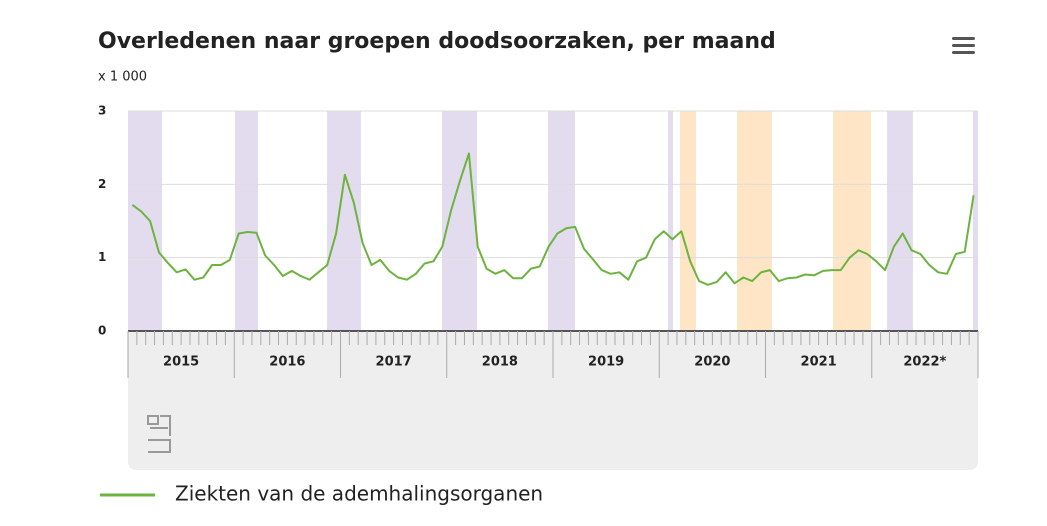 The height and width of the screenshot is (526, 1047). What do you see at coordinates (500, 362) in the screenshot?
I see `x-tick-label: 2018` at bounding box center [500, 362].